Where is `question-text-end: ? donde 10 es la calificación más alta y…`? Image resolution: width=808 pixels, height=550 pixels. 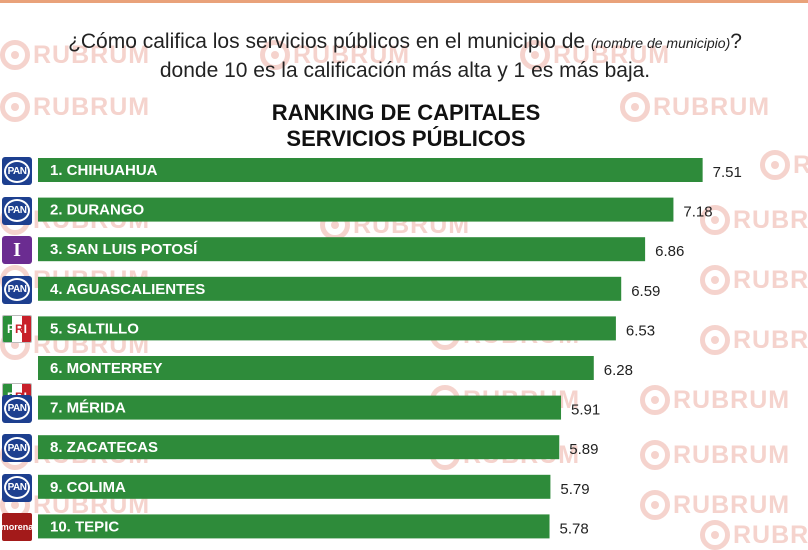
question-text-end: ? donde 10 es la calificación más alta y… is located at coordinates (450, 56).